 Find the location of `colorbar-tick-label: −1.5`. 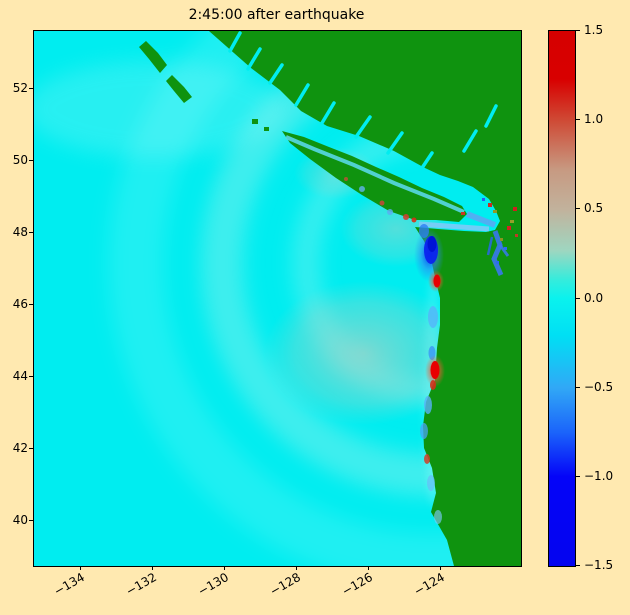

colorbar-tick-label: −1.5 is located at coordinates (599, 565).